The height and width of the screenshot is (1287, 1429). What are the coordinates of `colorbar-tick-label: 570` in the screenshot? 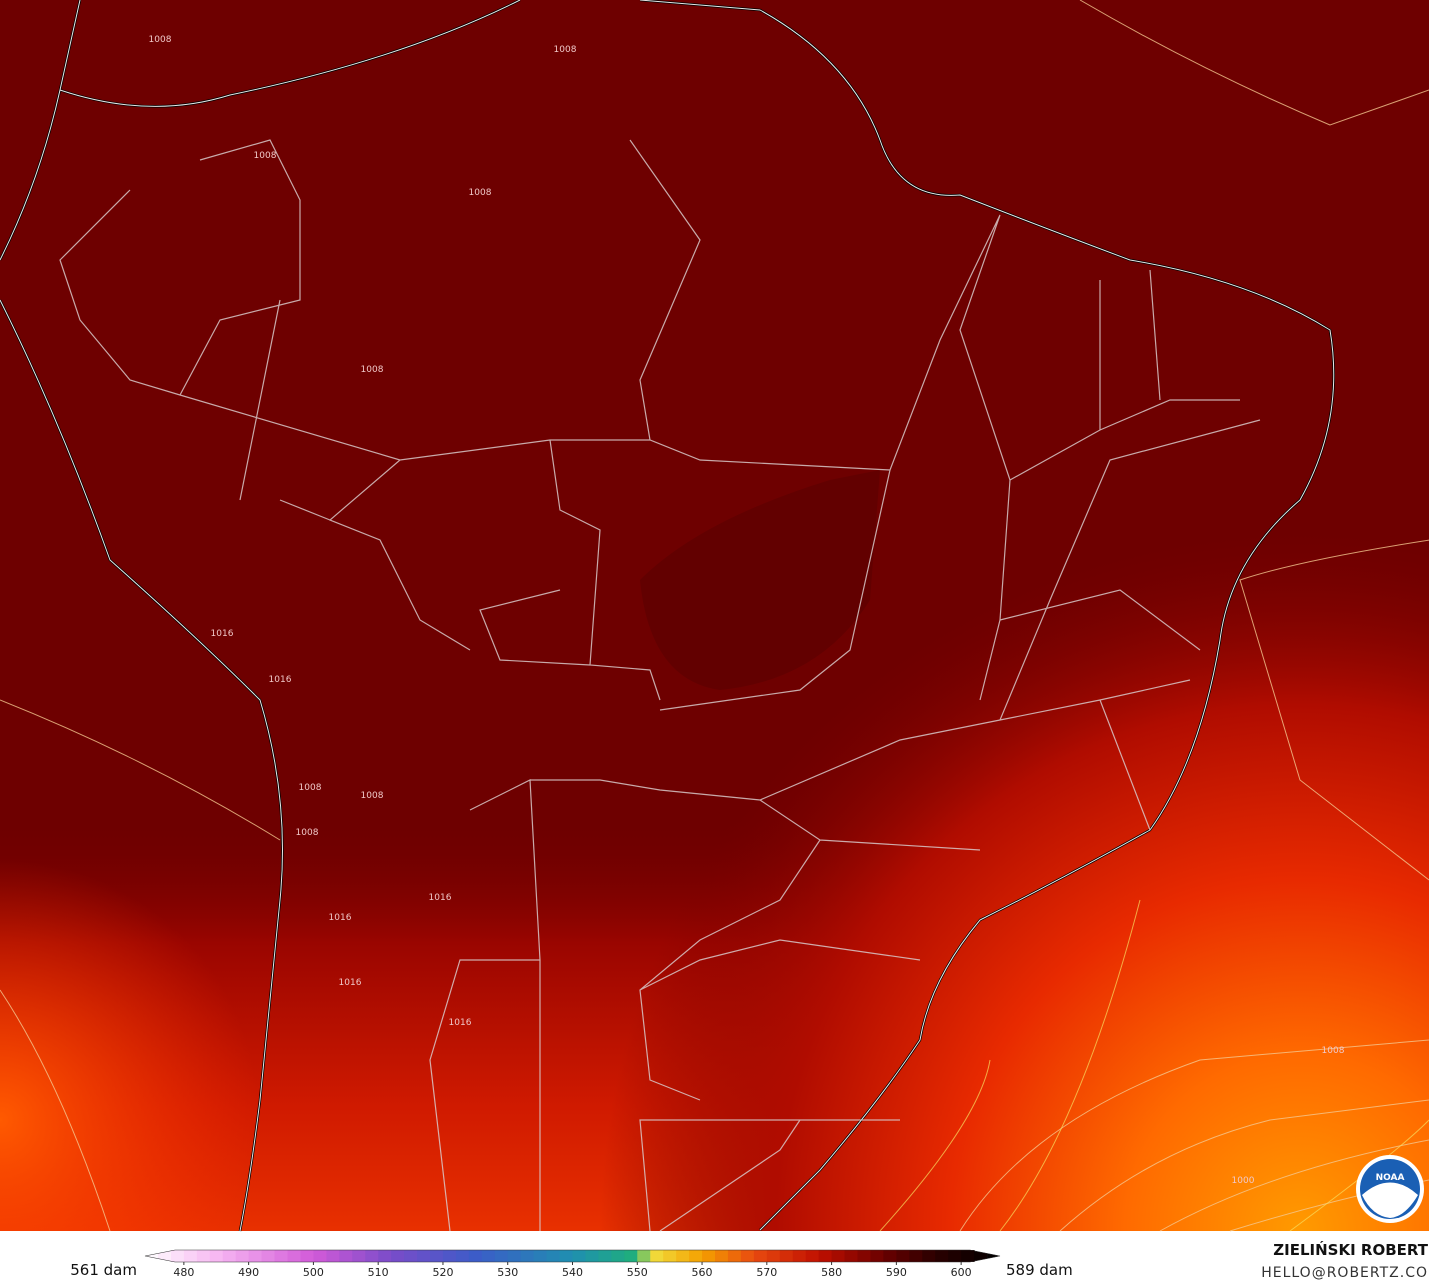 It's located at (766, 1272).